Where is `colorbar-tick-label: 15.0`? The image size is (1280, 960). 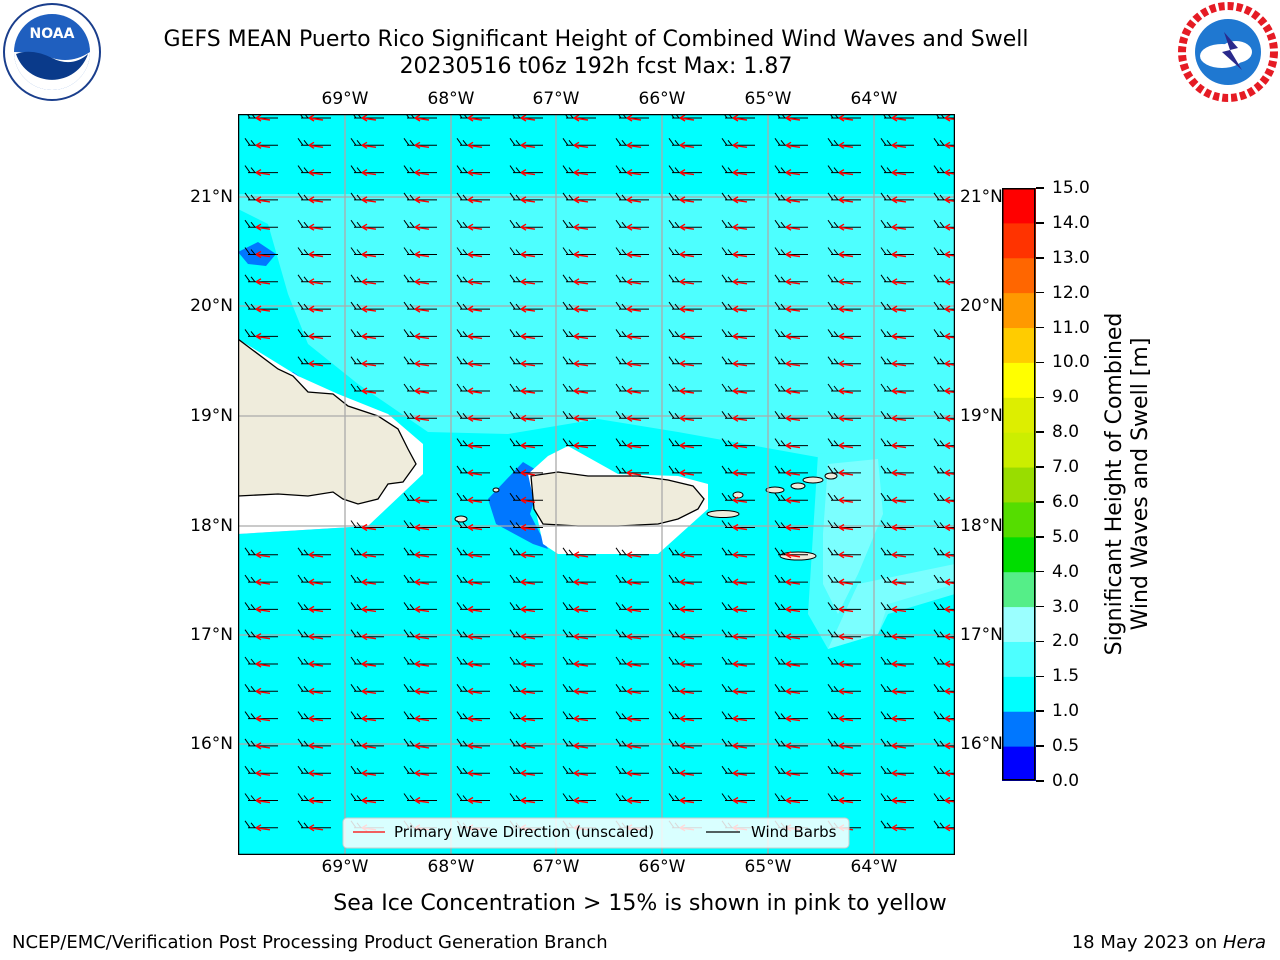
colorbar-tick-label: 15.0 is located at coordinates (1071, 188).